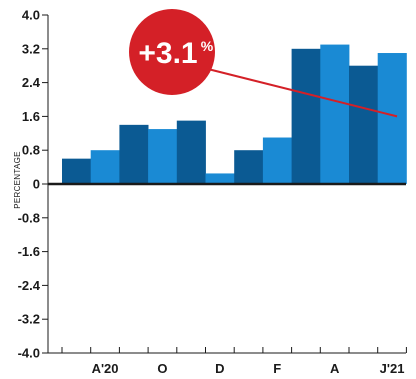  Describe the element at coordinates (392, 368) in the screenshot. I see `x-tick-label: J'21` at that location.